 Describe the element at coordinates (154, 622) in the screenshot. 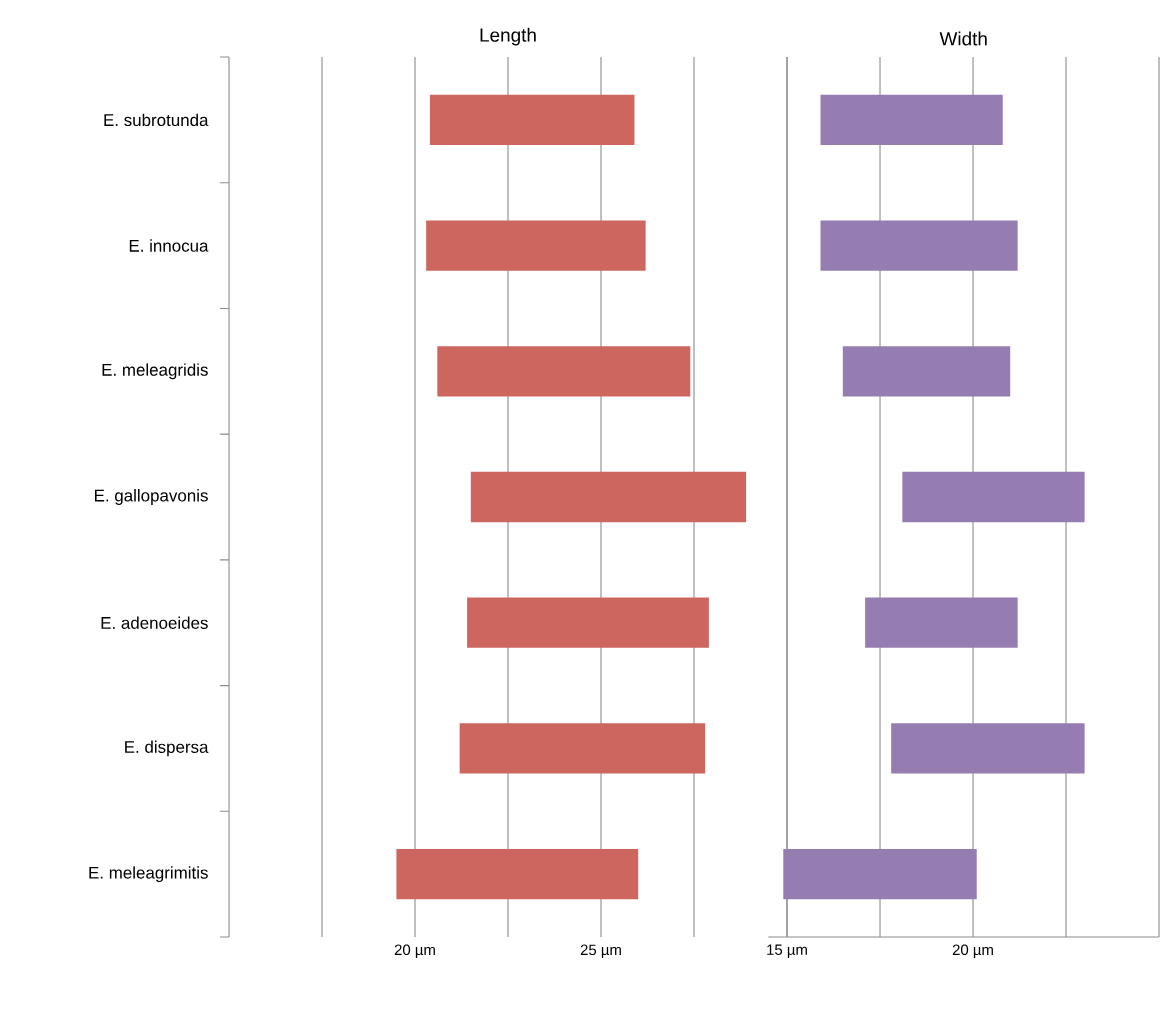

I see `y-tick-label: E. adenoeides` at that location.